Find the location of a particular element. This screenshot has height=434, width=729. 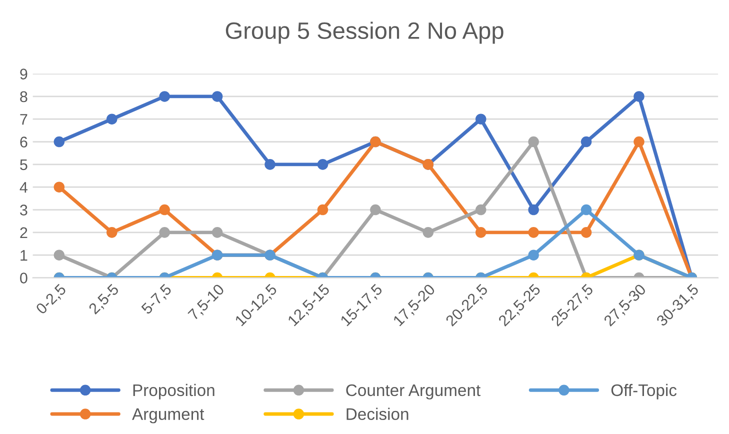

y-tick-label: 7 is located at coordinates (24, 119).